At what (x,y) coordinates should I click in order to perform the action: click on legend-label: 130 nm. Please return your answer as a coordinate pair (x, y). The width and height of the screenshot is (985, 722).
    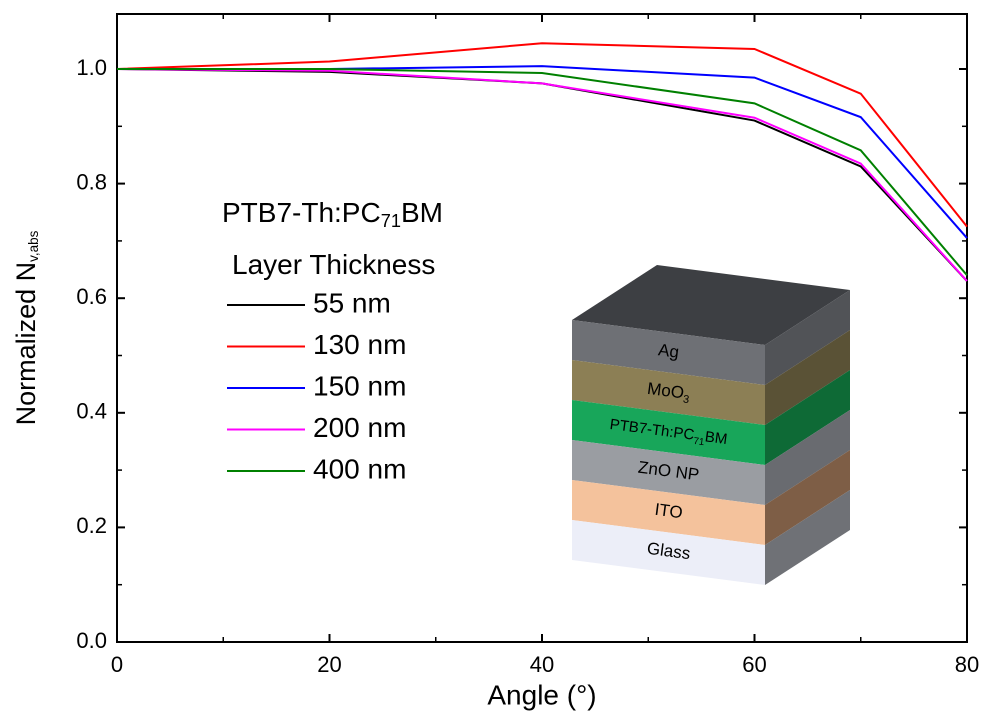
    Looking at the image, I should click on (359, 344).